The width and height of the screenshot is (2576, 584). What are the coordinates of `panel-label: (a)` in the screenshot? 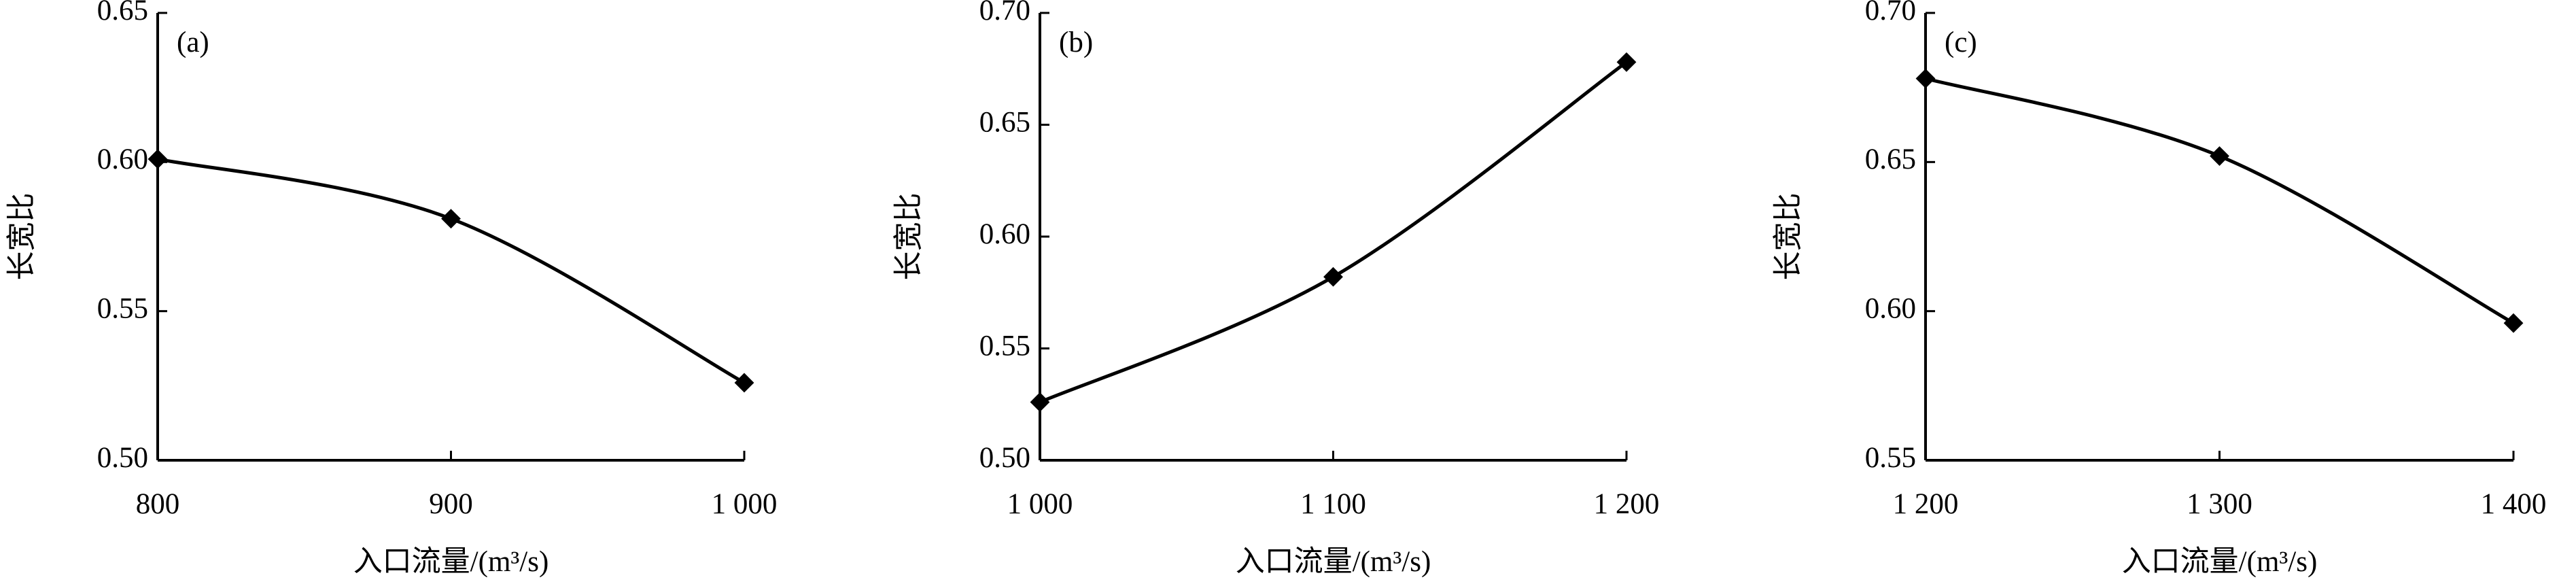 It's located at (193, 42).